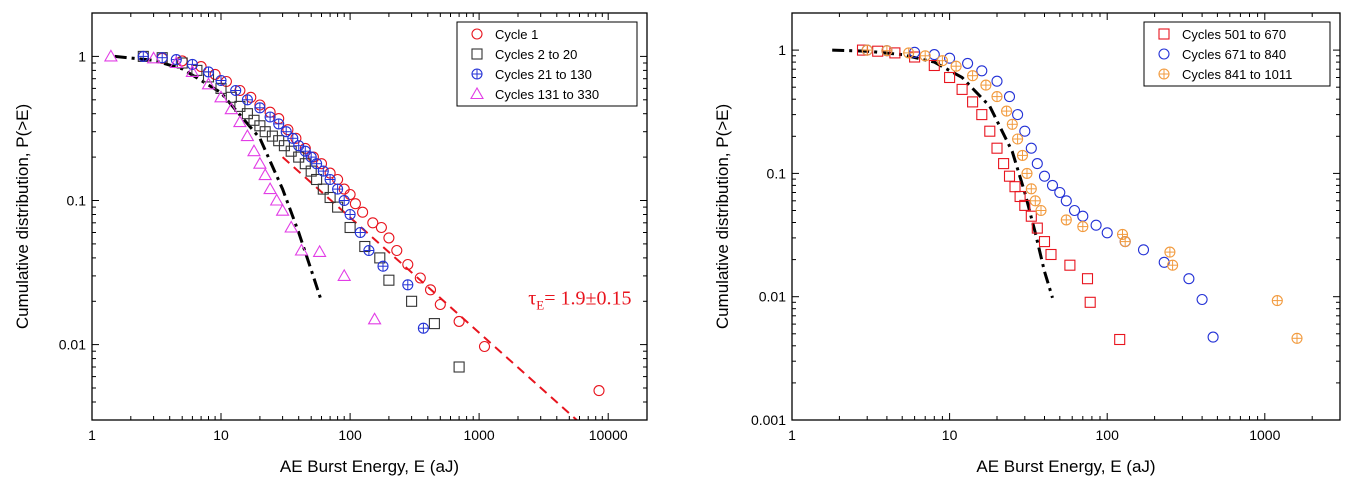 This screenshot has width=1355, height=481. Describe the element at coordinates (1234, 54) in the screenshot. I see `legend-label: Cycles 671 to 840` at that location.